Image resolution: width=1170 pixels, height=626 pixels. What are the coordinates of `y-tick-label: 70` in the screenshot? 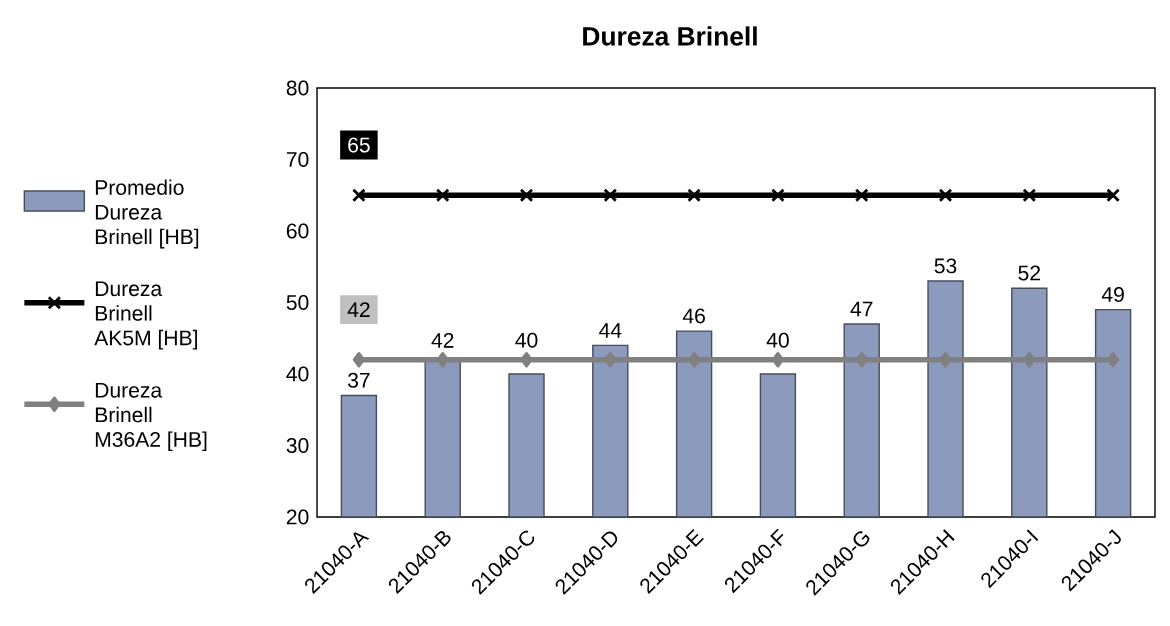 It's located at (297, 159).